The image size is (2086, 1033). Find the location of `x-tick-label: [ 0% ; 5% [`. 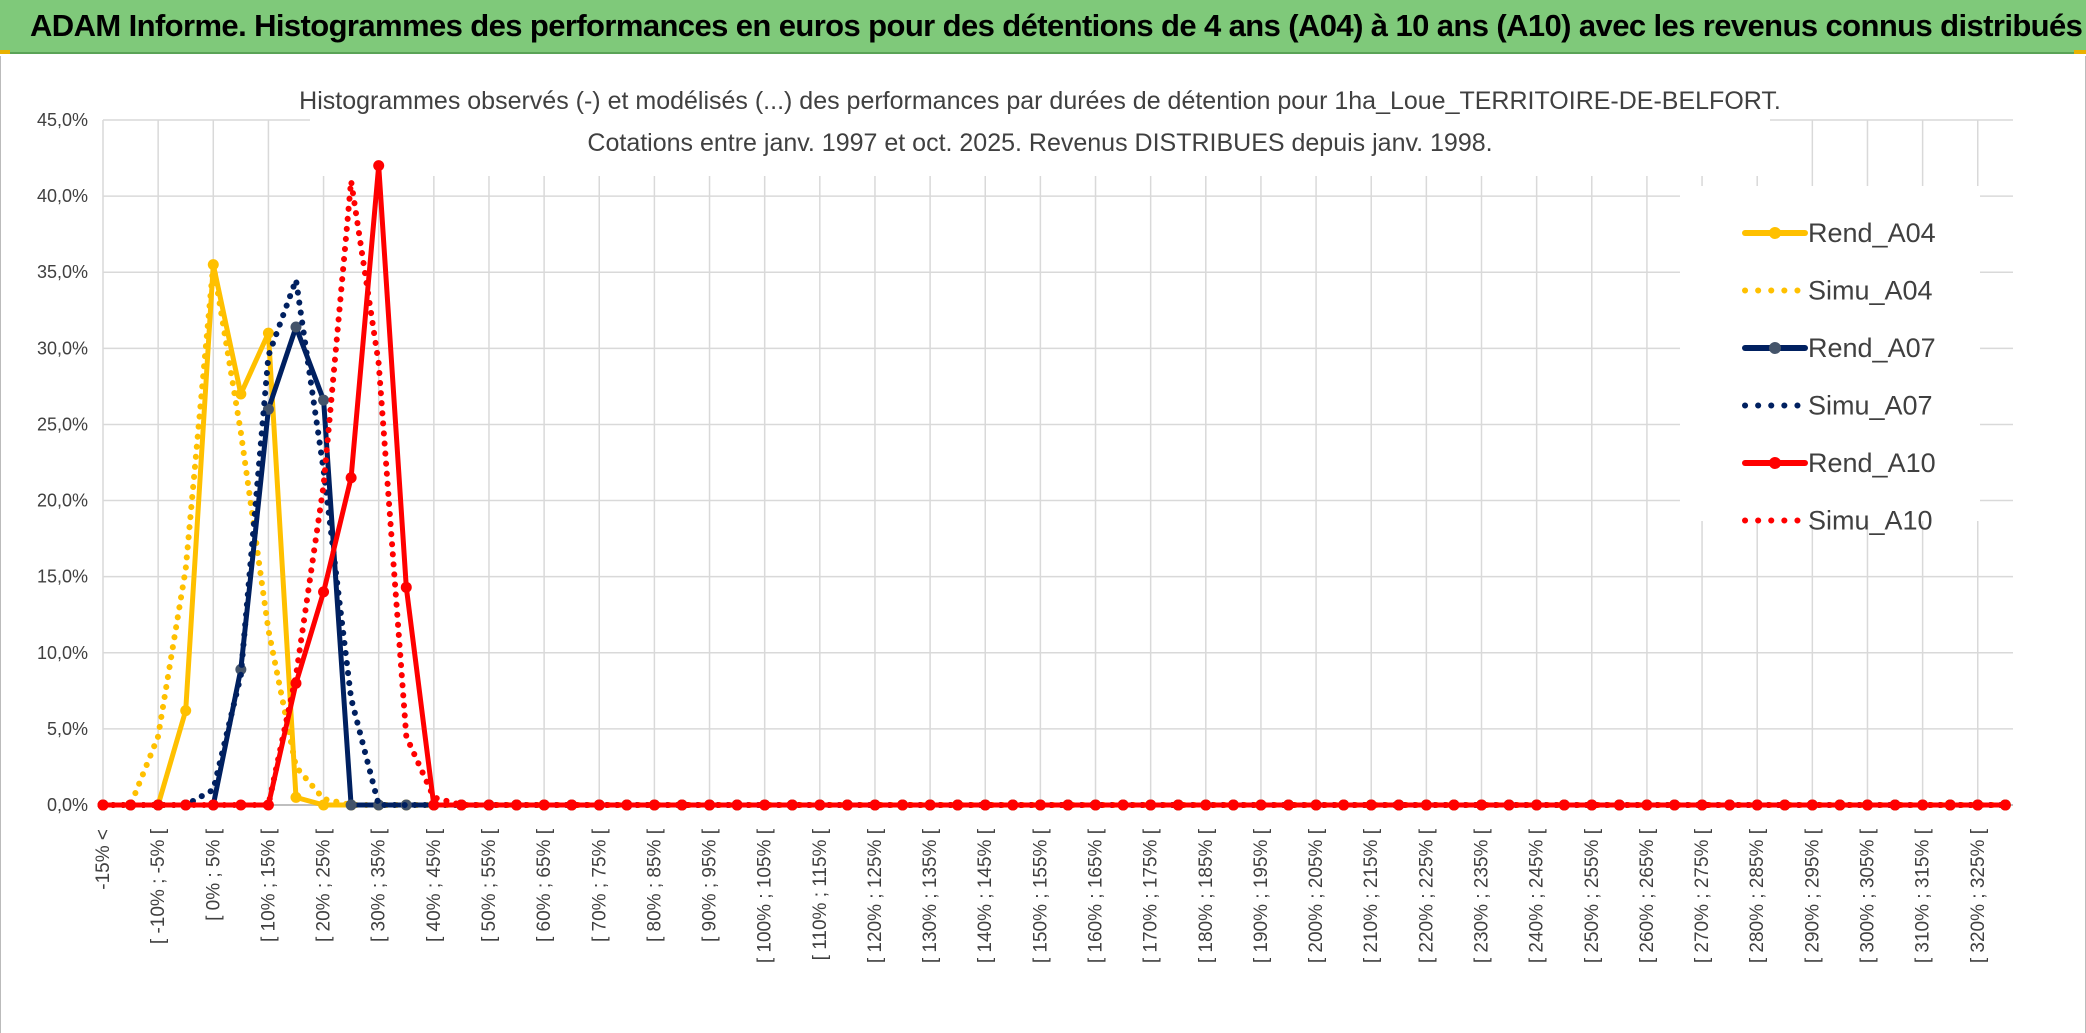

x-tick-label: [ 0% ; 5% [ is located at coordinates (213, 874).